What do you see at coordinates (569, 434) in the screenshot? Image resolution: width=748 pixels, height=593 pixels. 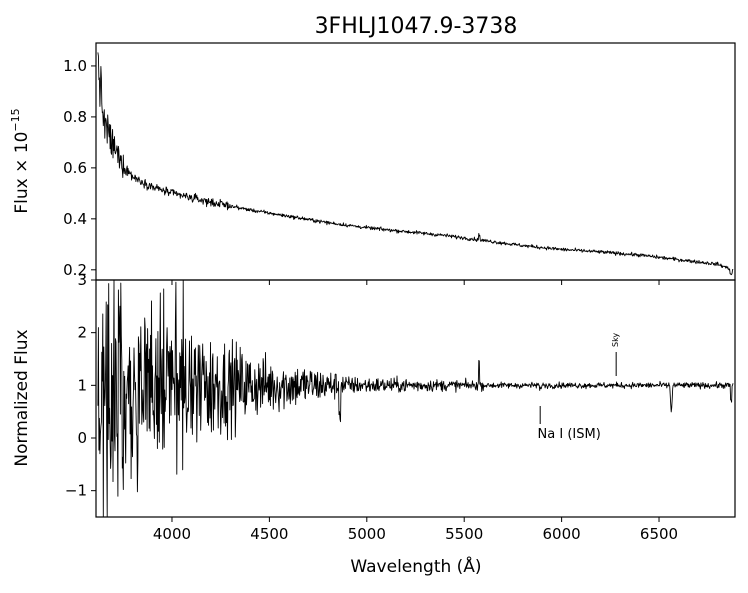 I see `na-line-label: Na I (ISM)` at bounding box center [569, 434].